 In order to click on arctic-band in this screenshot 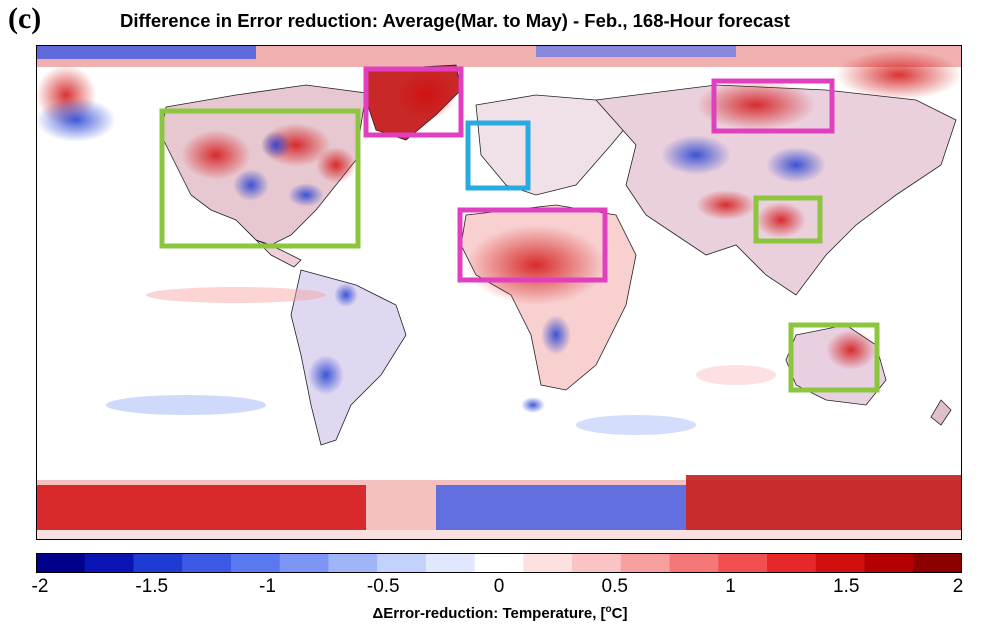, I will do `click(499, 93)`.